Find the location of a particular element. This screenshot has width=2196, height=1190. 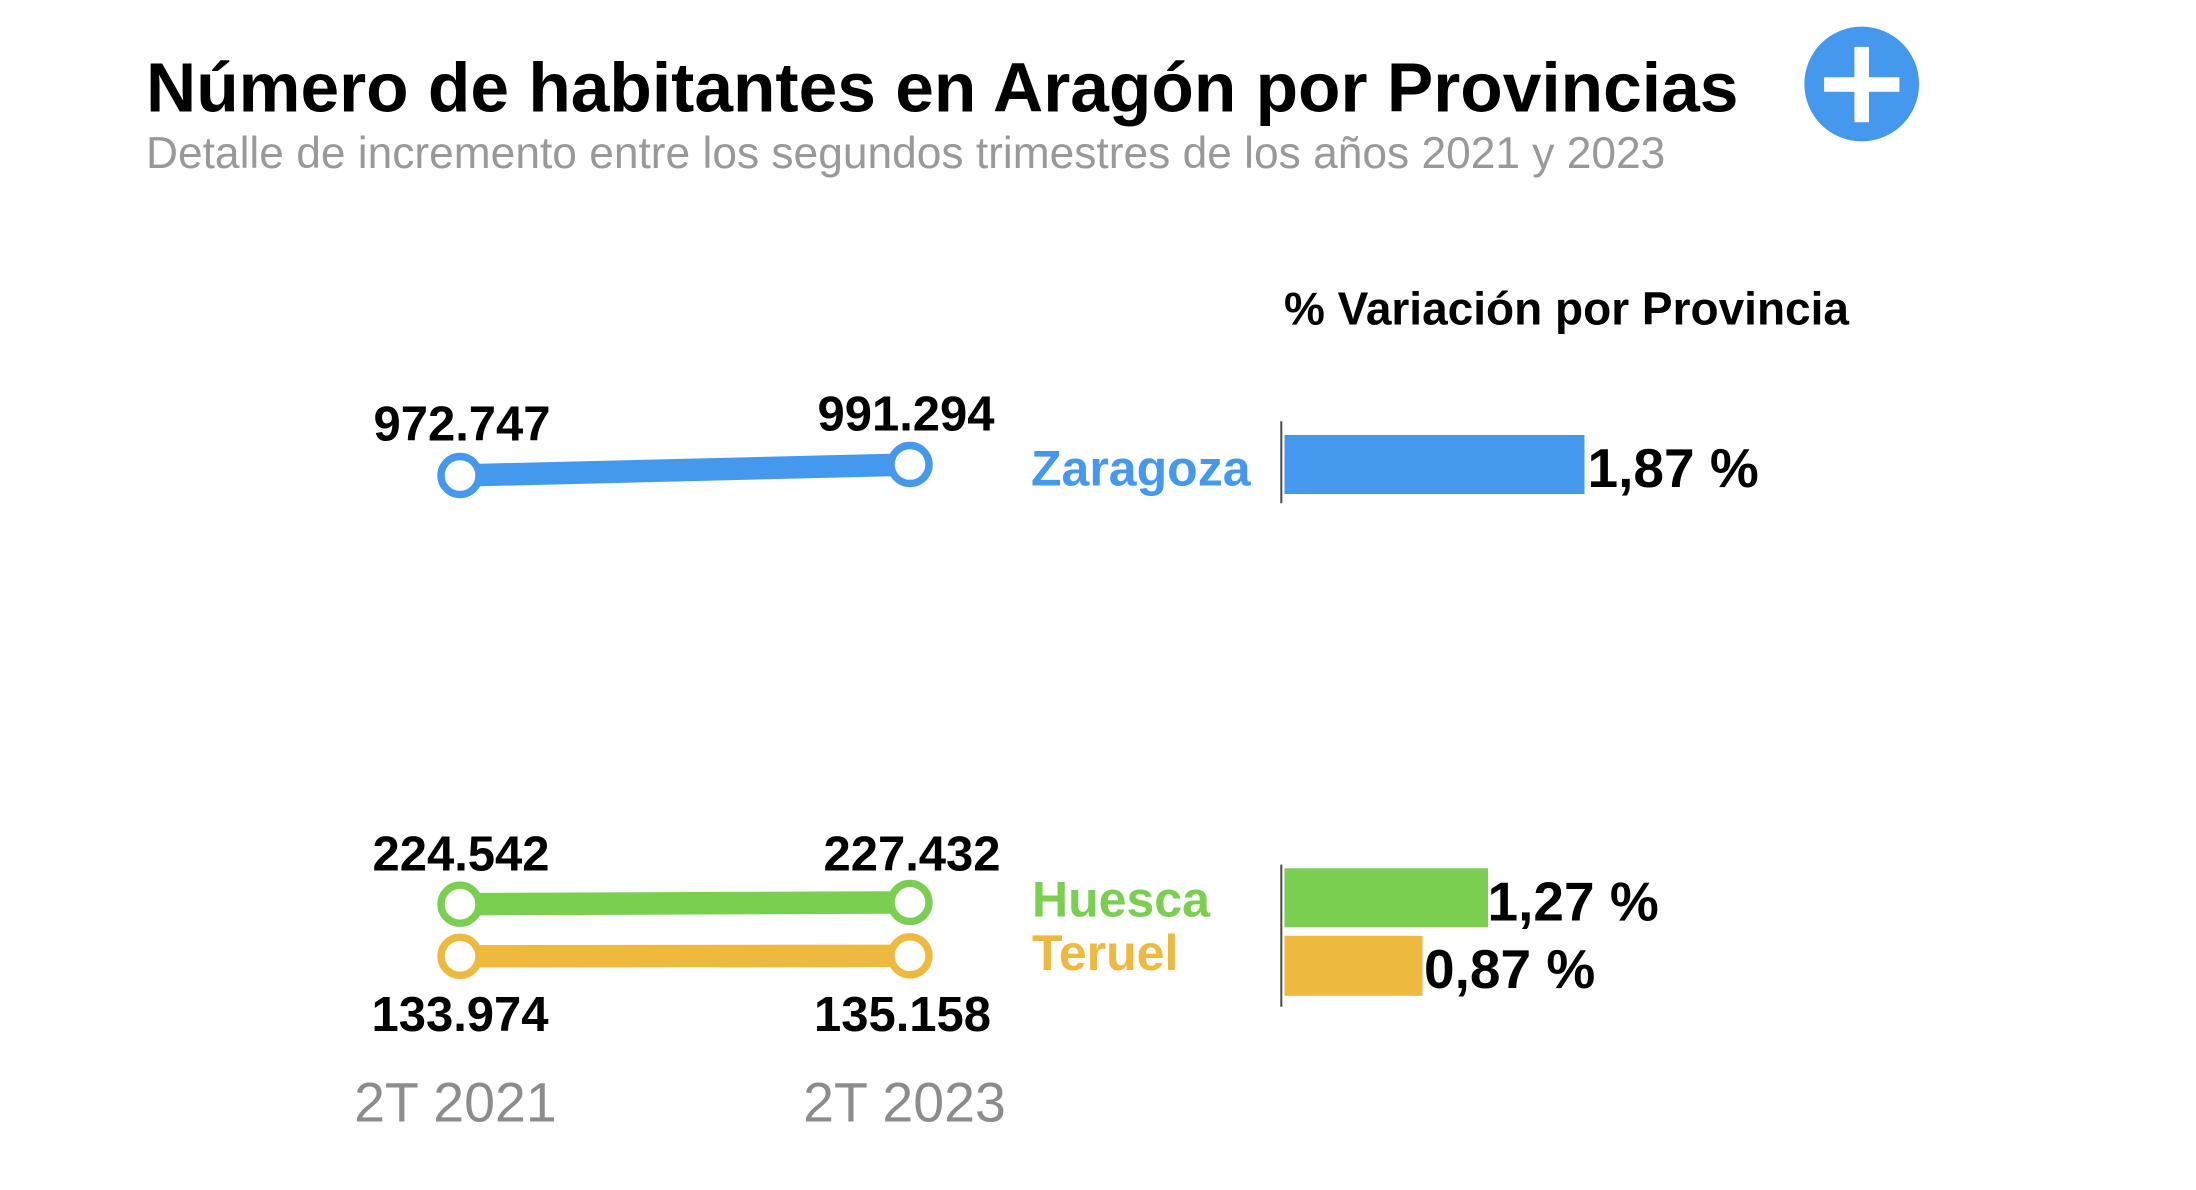

svg-text: 224.542 is located at coordinates (460, 854).